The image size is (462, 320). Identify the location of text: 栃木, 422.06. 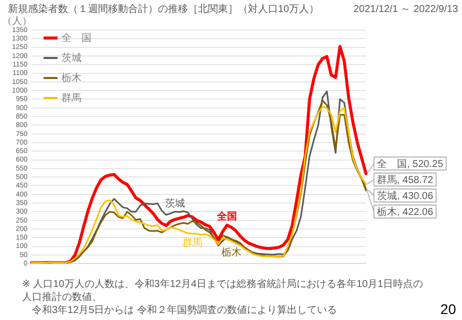
(405, 212).